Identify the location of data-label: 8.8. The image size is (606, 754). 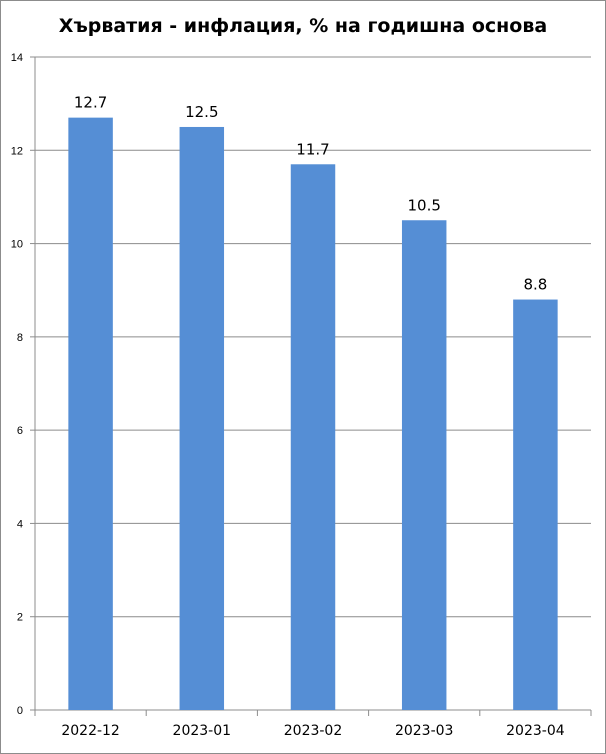
(535, 285).